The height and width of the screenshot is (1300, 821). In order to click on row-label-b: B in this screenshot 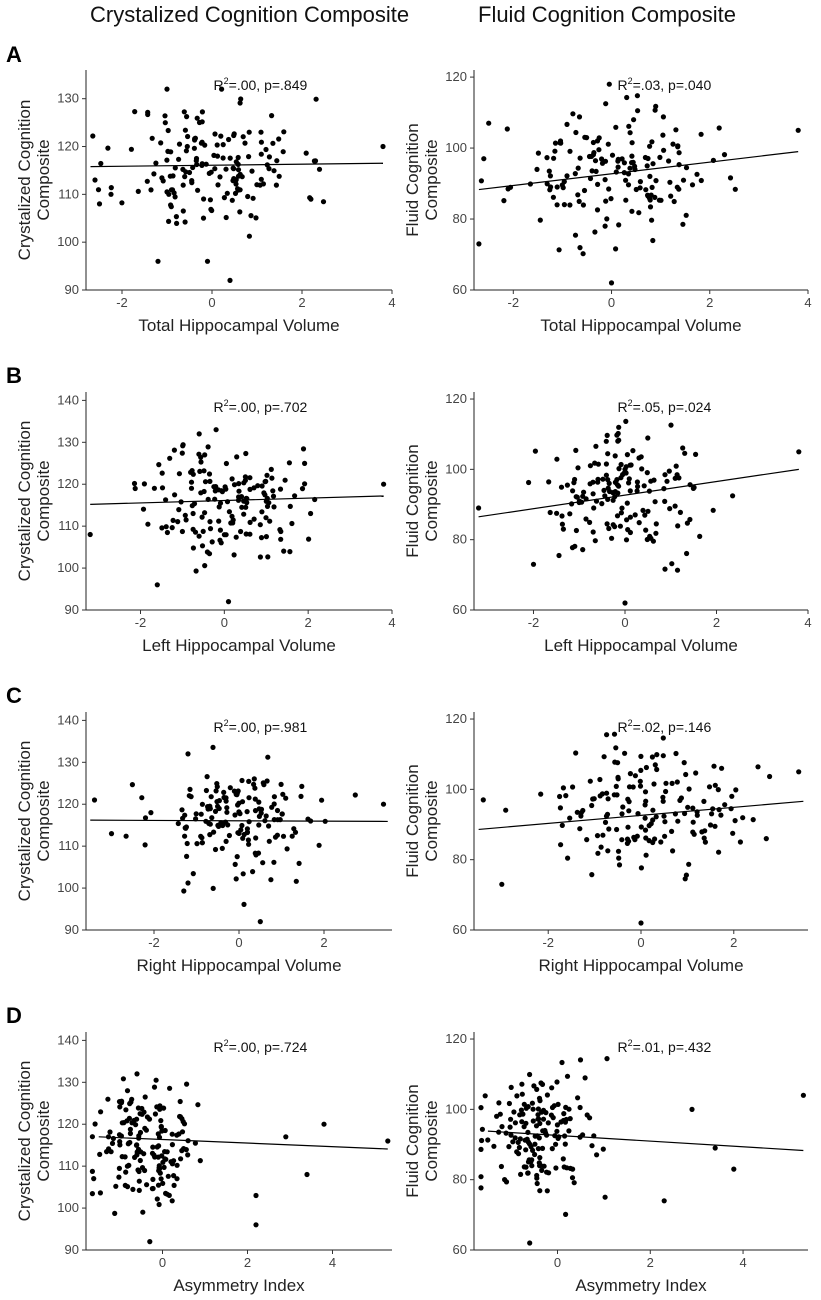, I will do `click(14, 375)`.